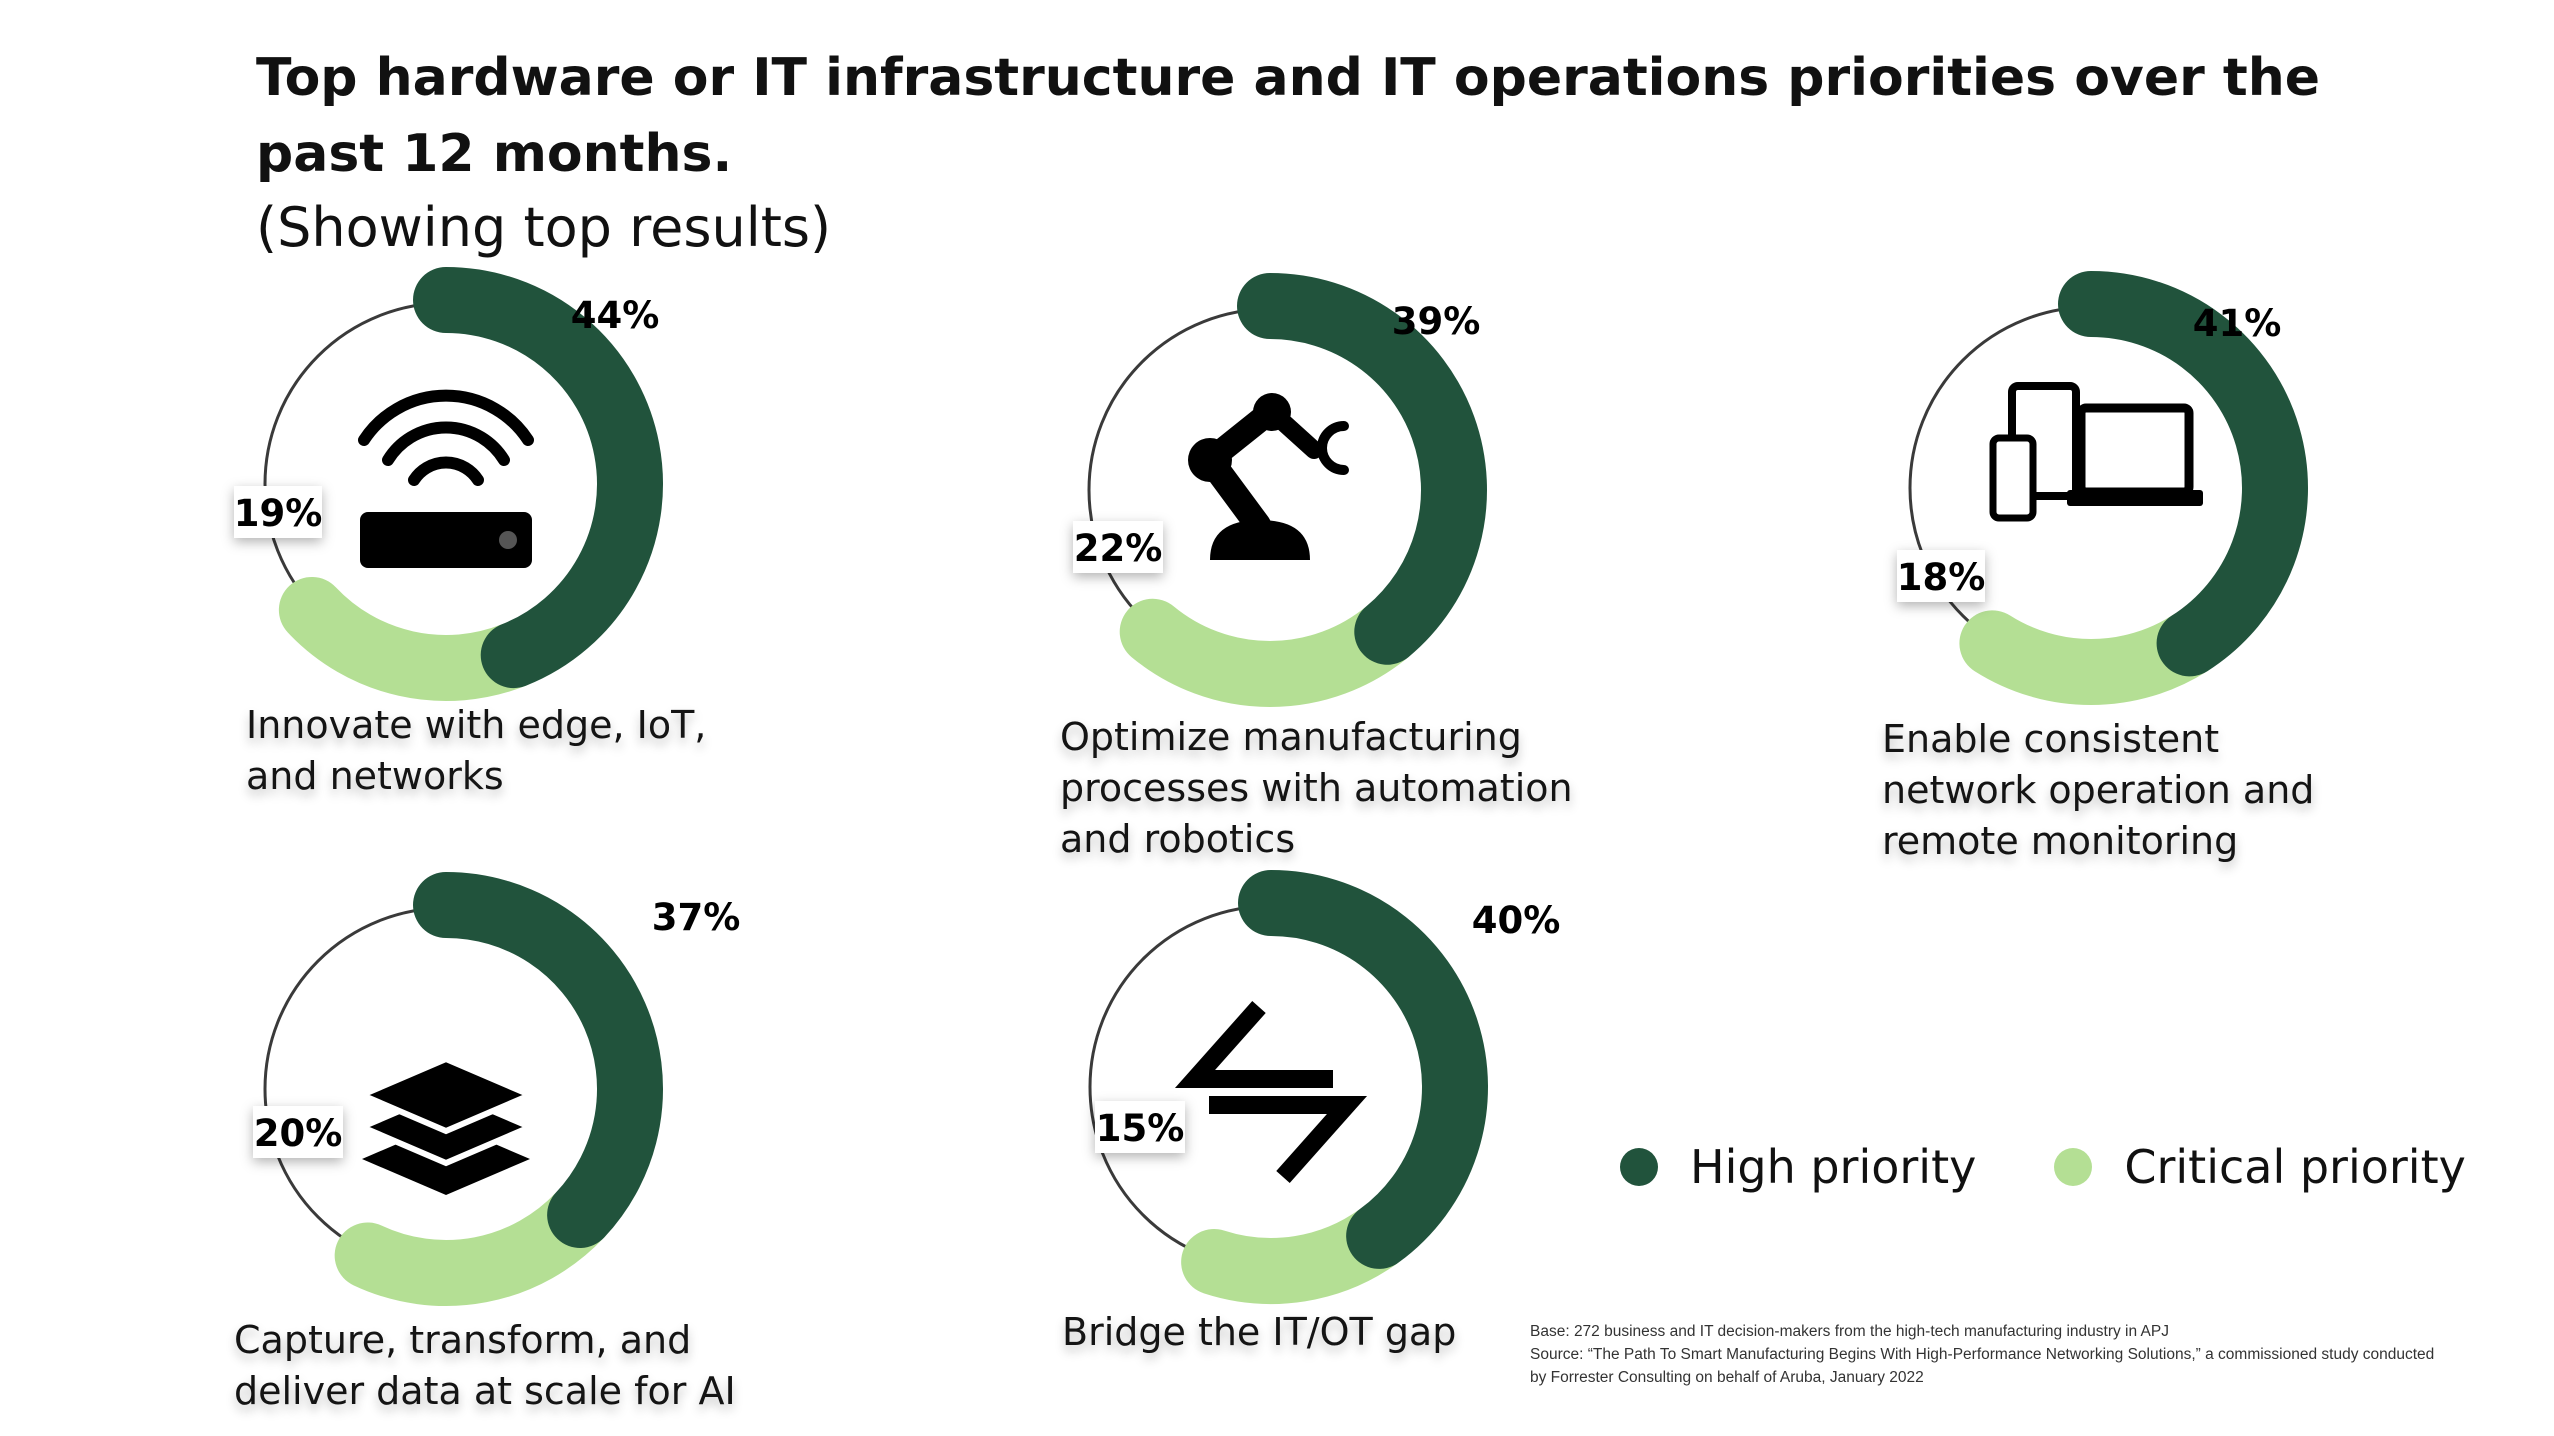 The height and width of the screenshot is (1436, 2554). Describe the element at coordinates (2073, 1167) in the screenshot. I see `critical-priority-swatch` at that location.